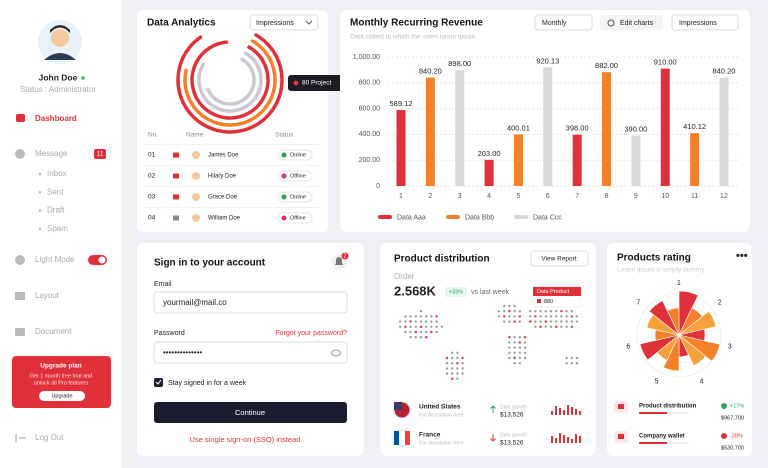  I want to click on menu-item: Layout, so click(47, 295).